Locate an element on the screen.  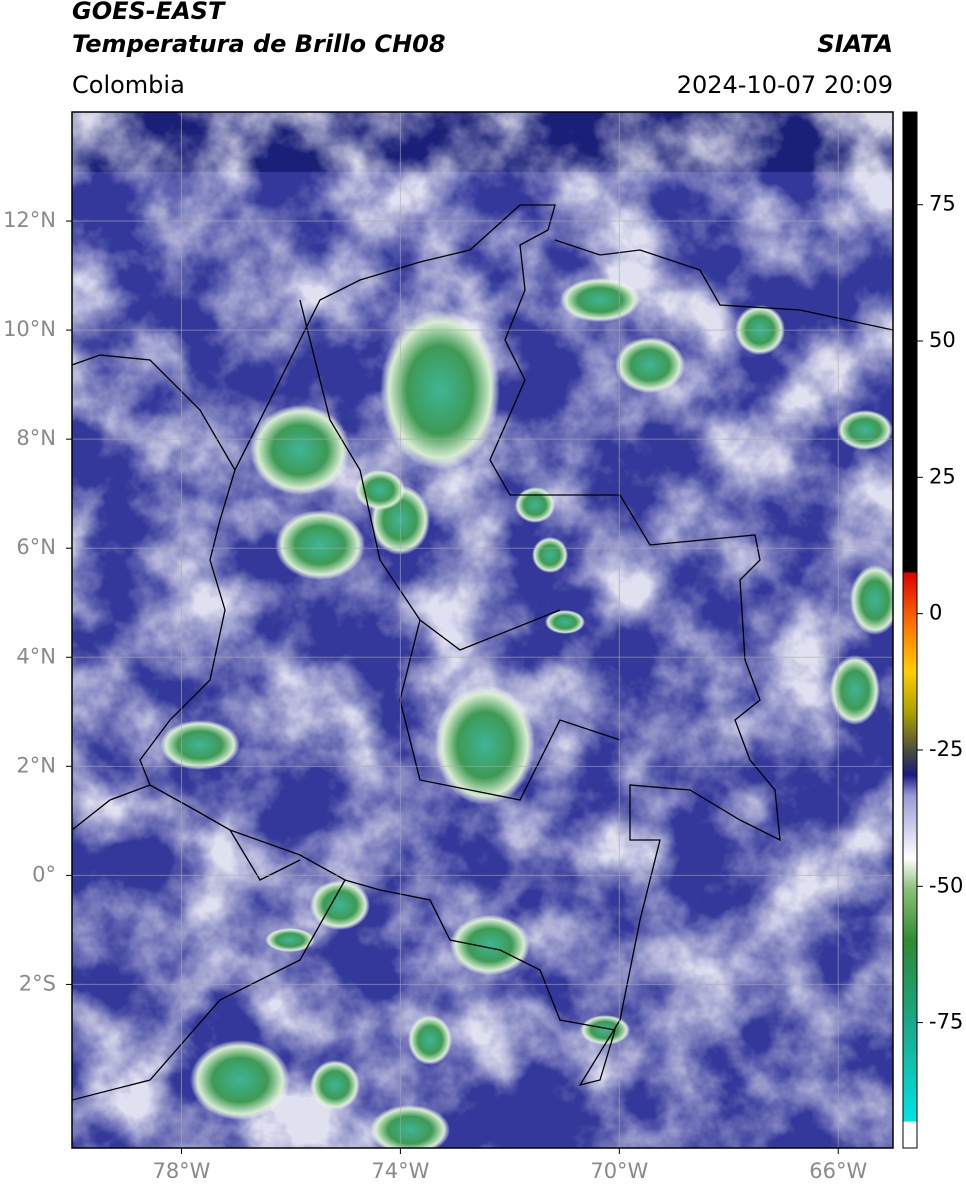
title: Temperatura de Brillo CH08 is located at coordinates (259, 44).